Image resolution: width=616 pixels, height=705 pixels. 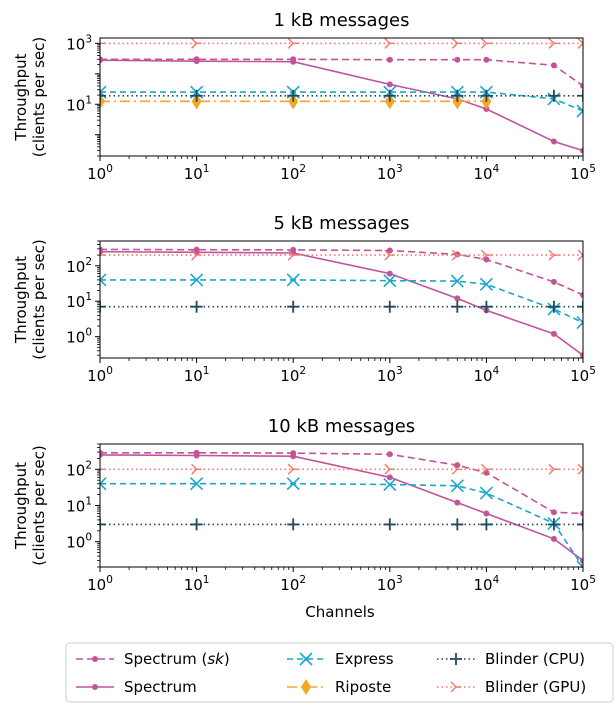 What do you see at coordinates (153, 659) in the screenshot?
I see `legend-item-spectrum-sk: Spectrum (sk)` at bounding box center [153, 659].